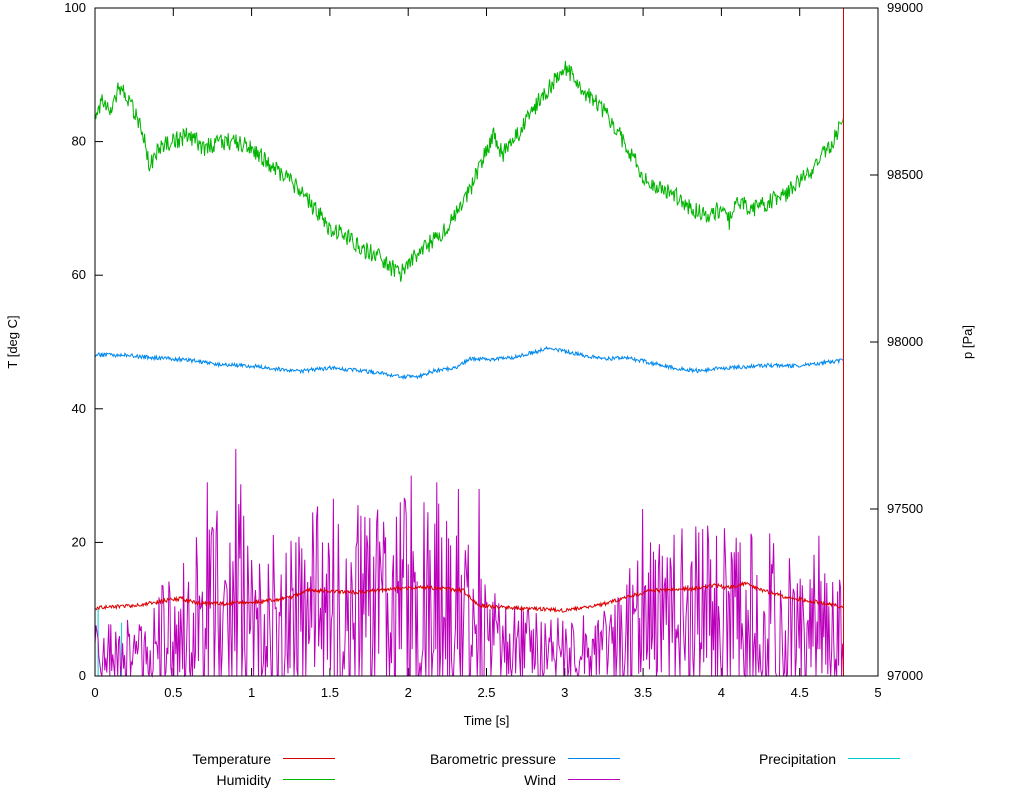  I want to click on y-right-tick-label: 97000, so click(905, 675).